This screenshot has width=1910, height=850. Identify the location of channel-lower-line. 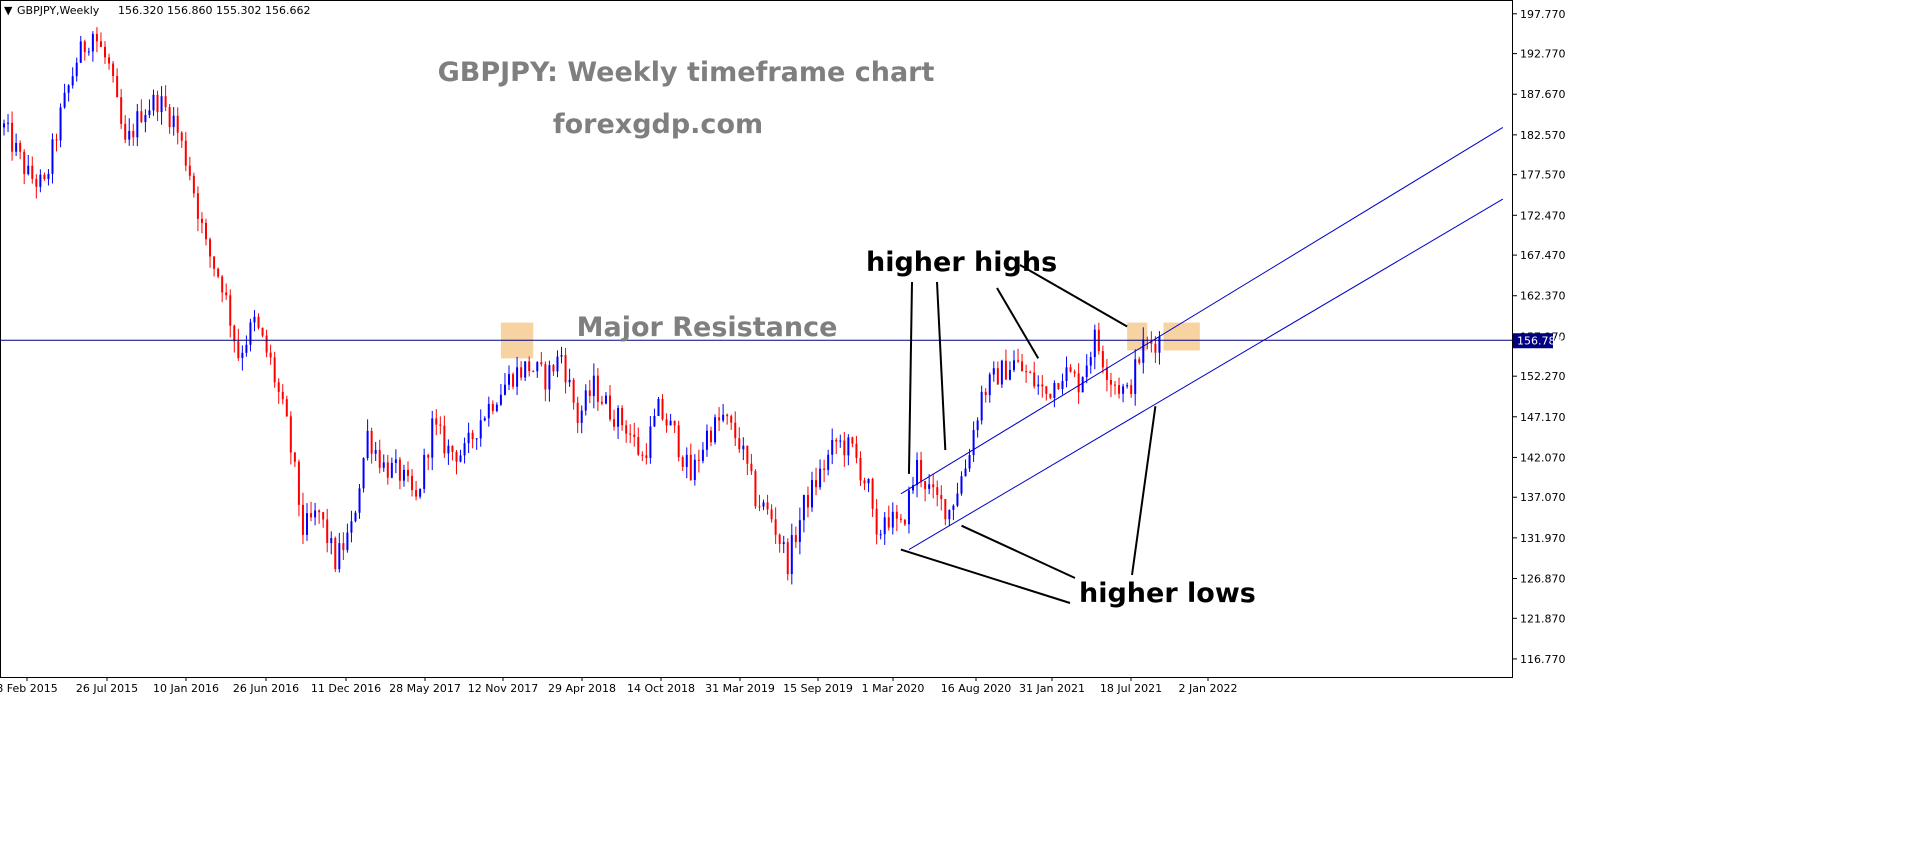
(1206, 374).